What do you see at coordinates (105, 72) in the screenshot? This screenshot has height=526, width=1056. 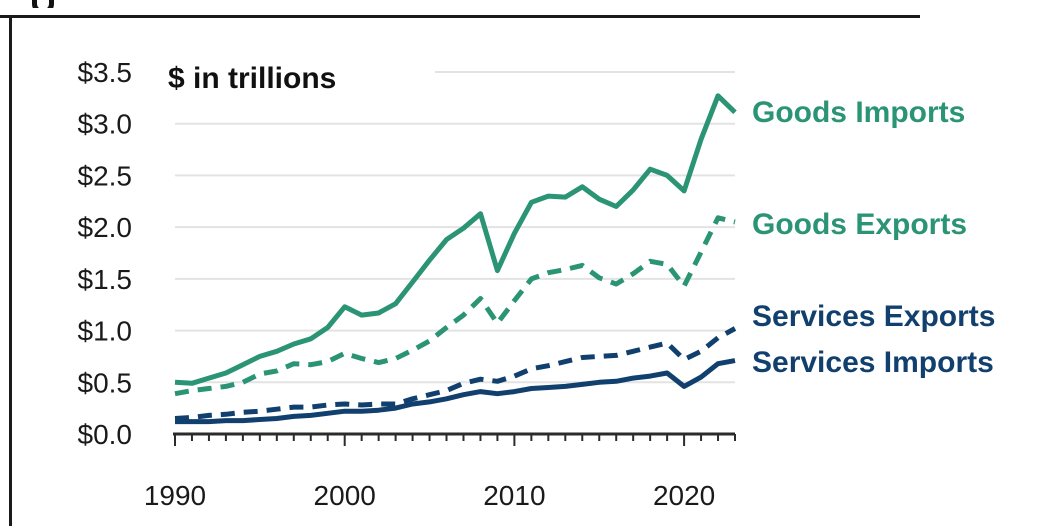 I see `y-tick-label: $3.5` at bounding box center [105, 72].